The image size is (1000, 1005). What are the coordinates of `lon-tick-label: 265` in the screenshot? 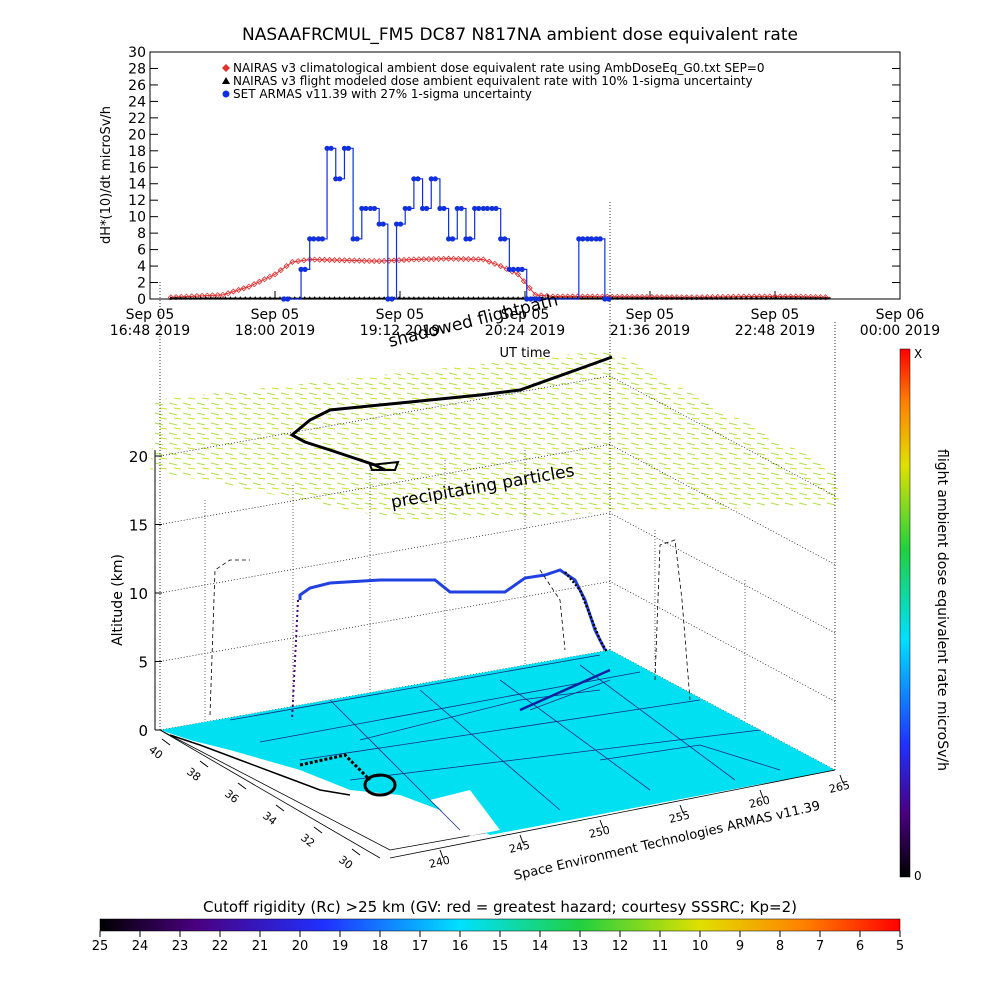 It's located at (839, 787).